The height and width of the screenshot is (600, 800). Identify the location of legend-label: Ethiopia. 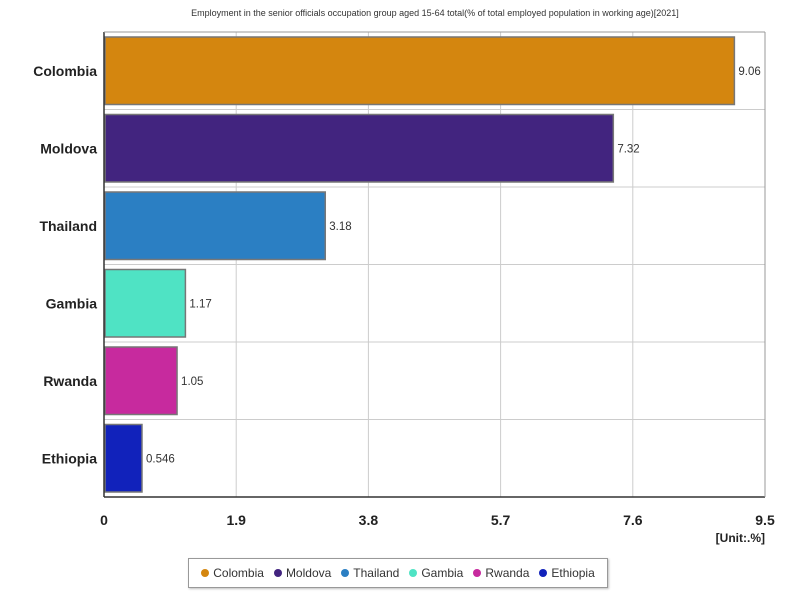
(573, 573).